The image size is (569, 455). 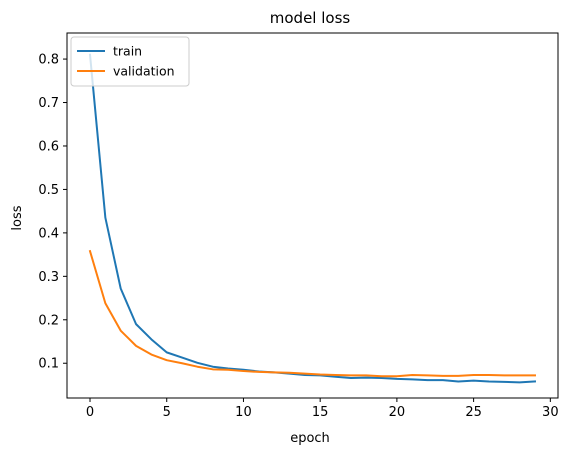 I want to click on y-tick-label: 0.4, so click(x=48, y=233).